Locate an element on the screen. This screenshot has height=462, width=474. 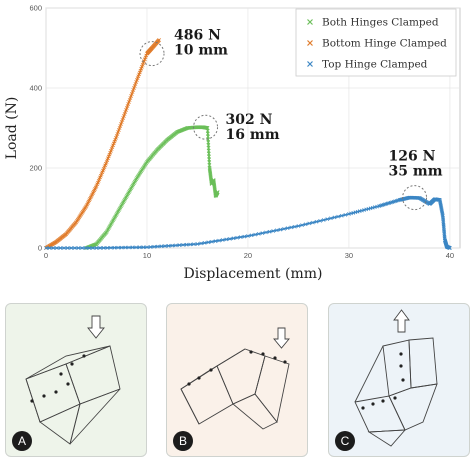
panel-c-badge: C is located at coordinates (345, 441).